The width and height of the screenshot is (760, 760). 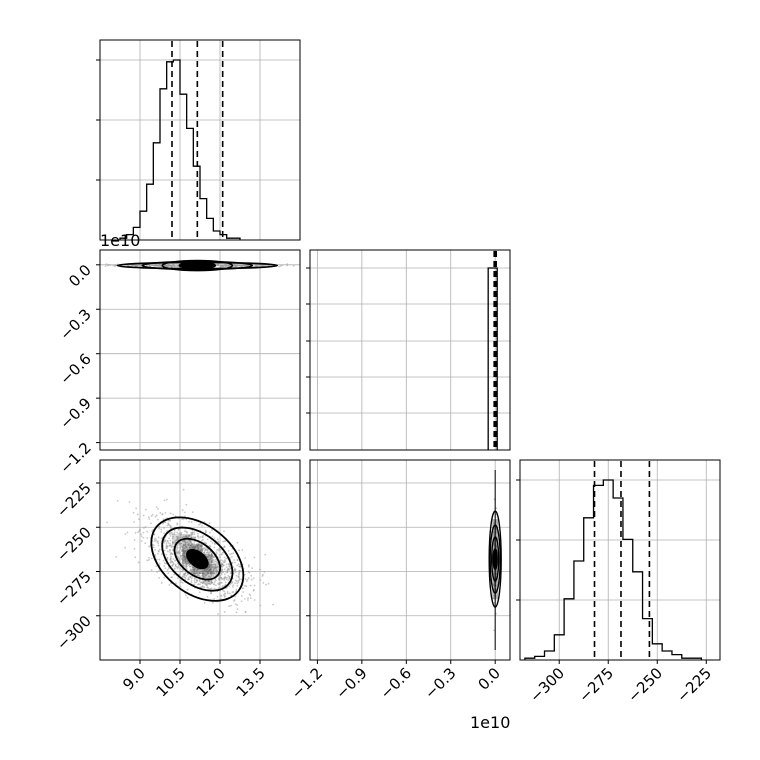 I want to click on contour, so click(x=197, y=559).